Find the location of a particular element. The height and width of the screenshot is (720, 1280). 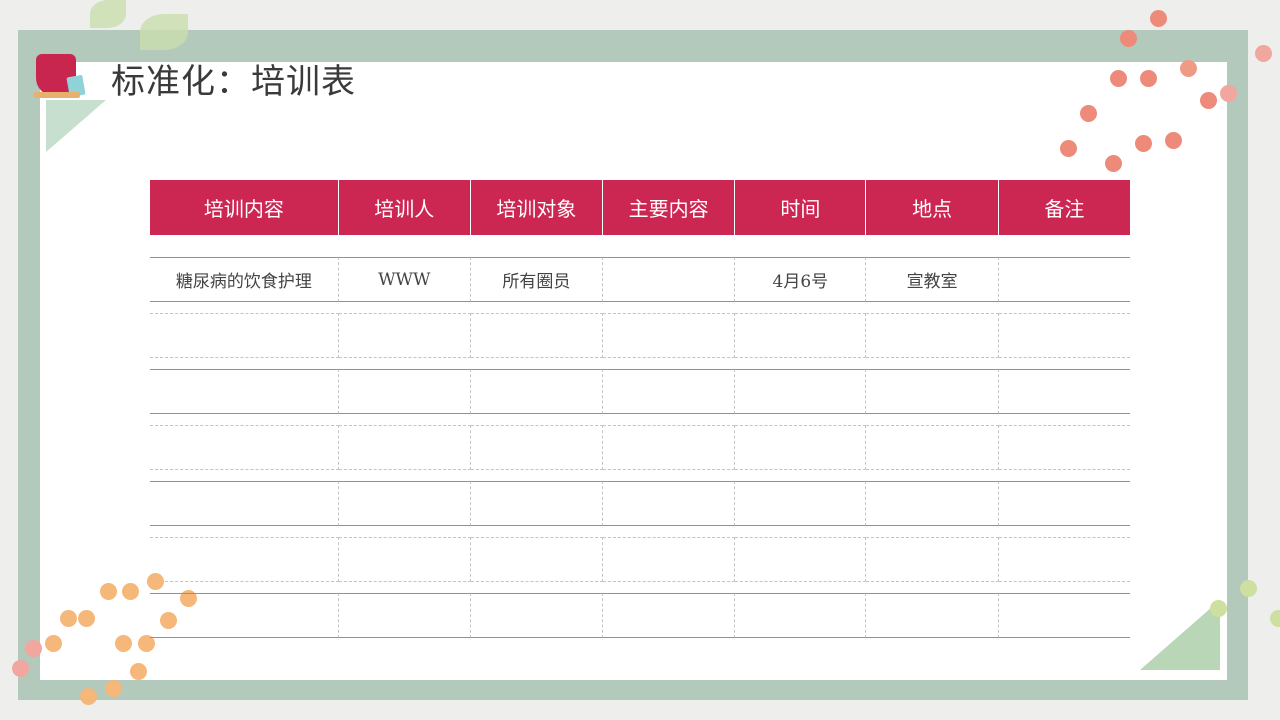

table-cell: 宣教室 is located at coordinates (932, 279).